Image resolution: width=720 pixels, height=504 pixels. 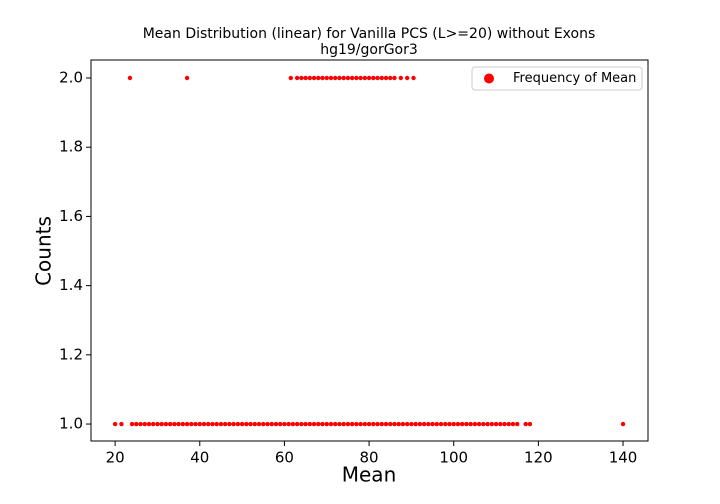 What do you see at coordinates (453, 458) in the screenshot?
I see `x-tick-label: 100` at bounding box center [453, 458].